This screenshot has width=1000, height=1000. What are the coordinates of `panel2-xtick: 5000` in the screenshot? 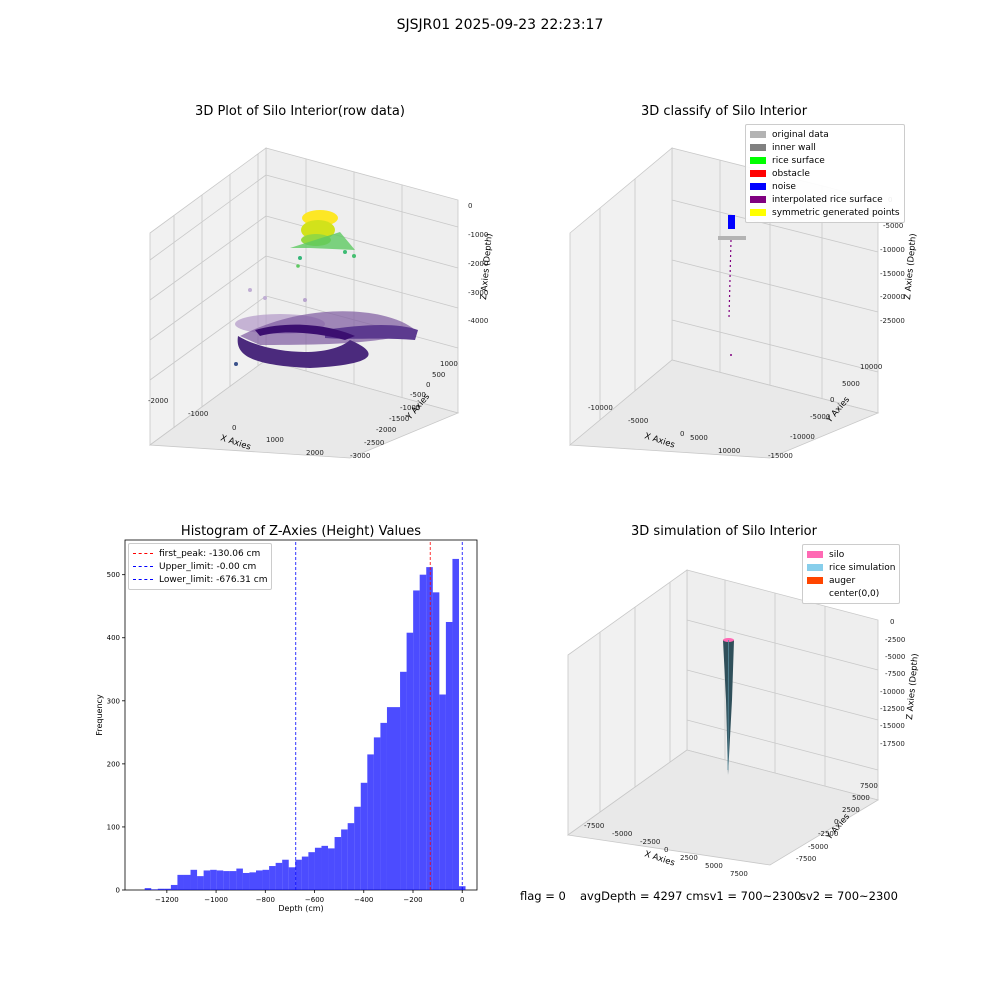 It's located at (699, 438).